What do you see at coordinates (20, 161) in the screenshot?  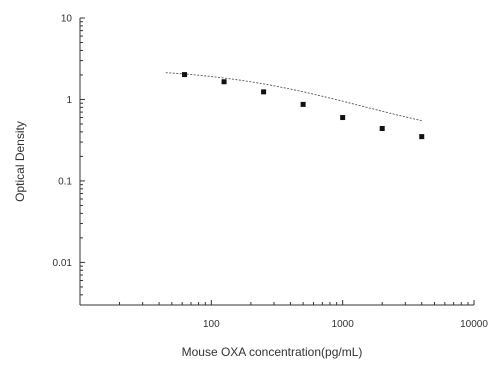 I see `y-axis-title: Optical Density` at bounding box center [20, 161].